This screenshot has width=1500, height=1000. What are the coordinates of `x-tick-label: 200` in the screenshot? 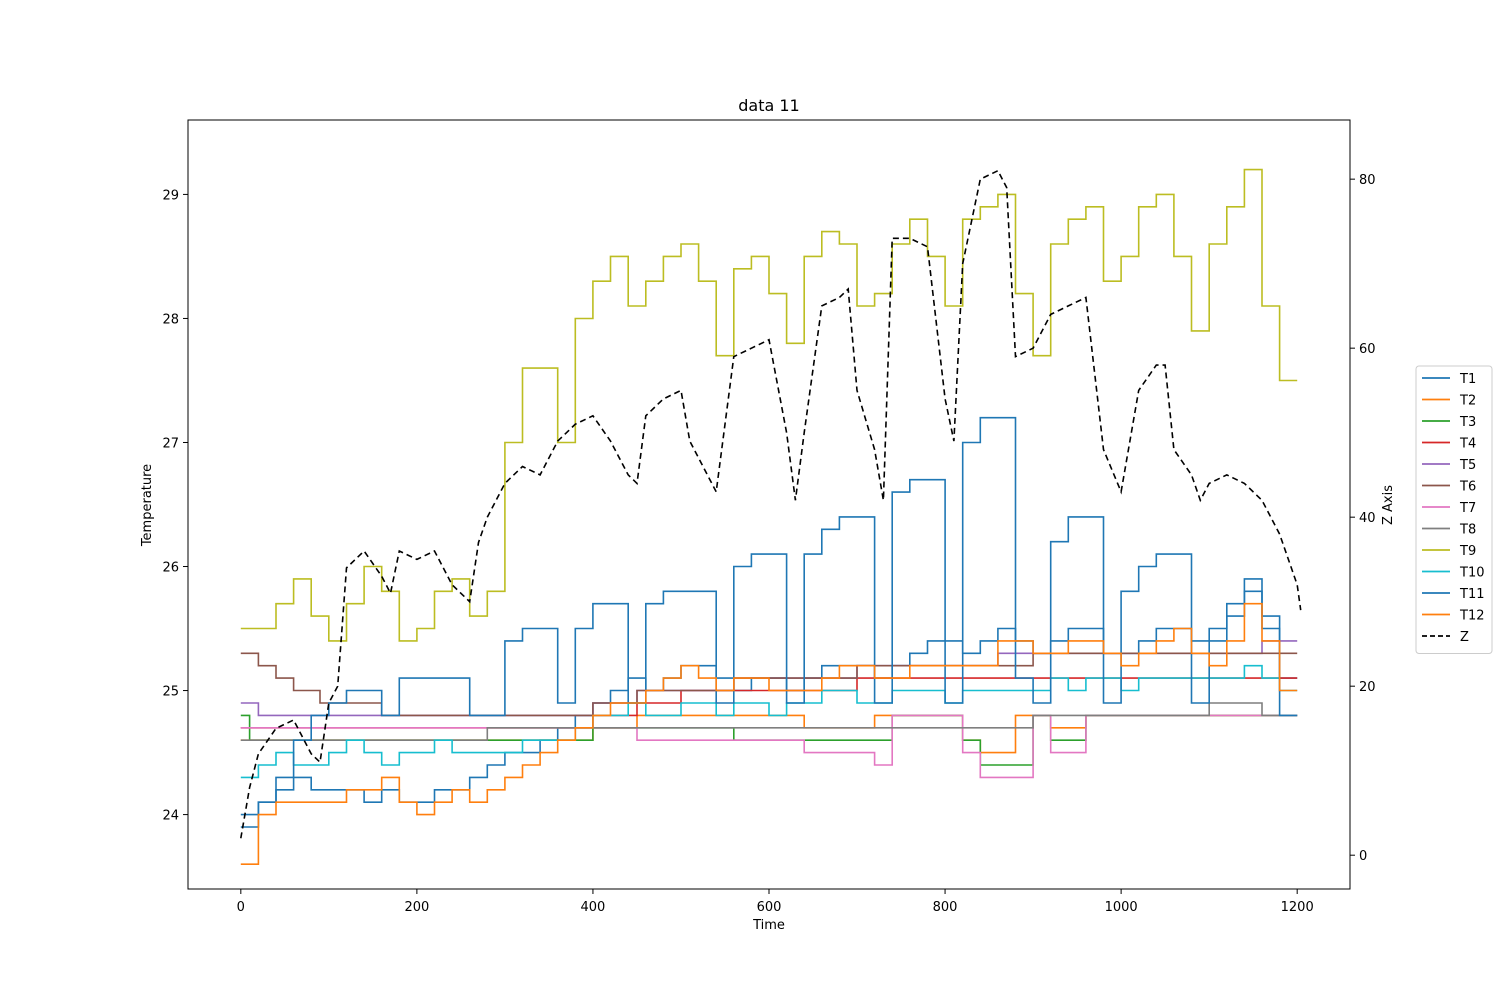 It's located at (416, 907).